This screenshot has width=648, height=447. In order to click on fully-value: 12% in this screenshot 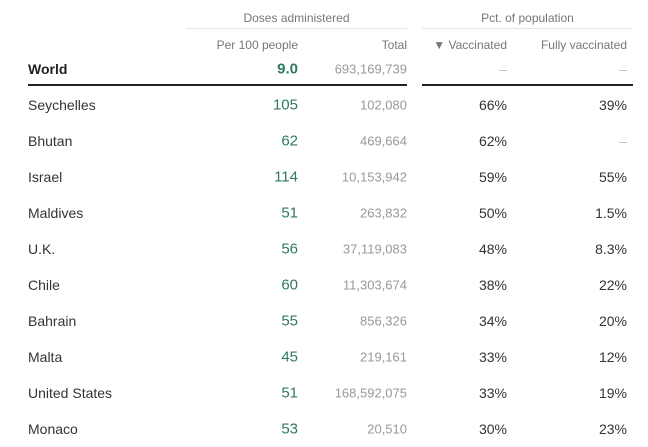, I will do `click(612, 357)`.